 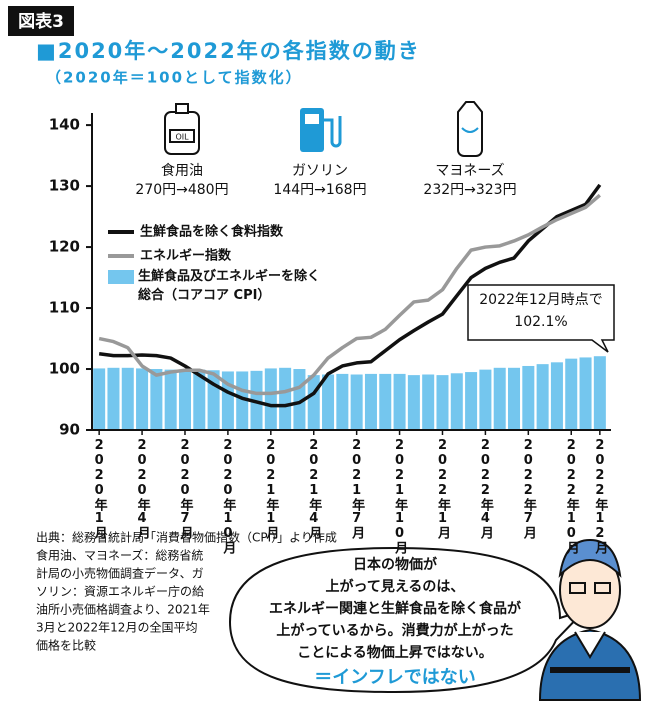 What do you see at coordinates (600, 496) in the screenshot?
I see `x-tick-label: 2022年12月` at bounding box center [600, 496].